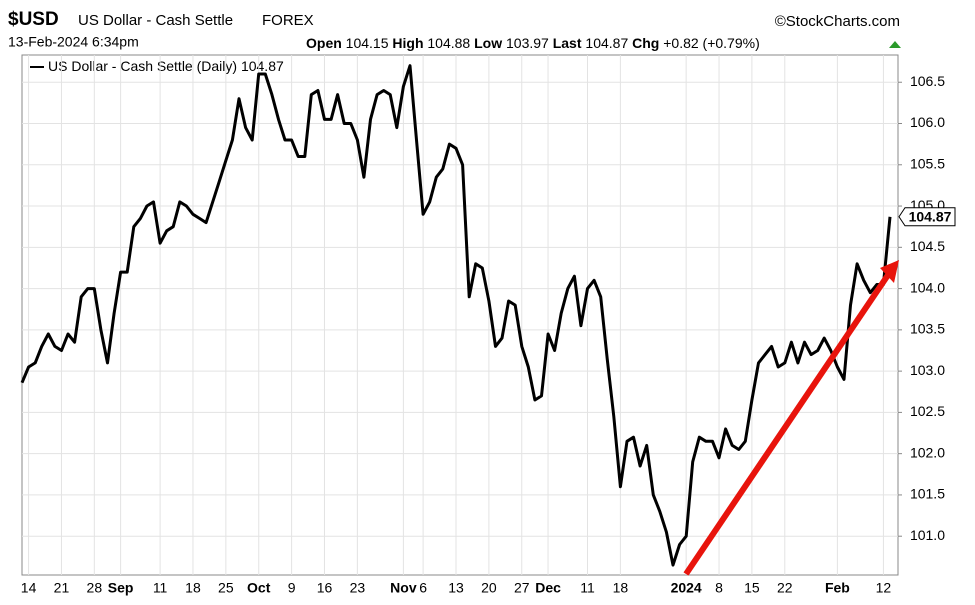  What do you see at coordinates (927, 370) in the screenshot?
I see `y-tick-label: 103.0` at bounding box center [927, 370].